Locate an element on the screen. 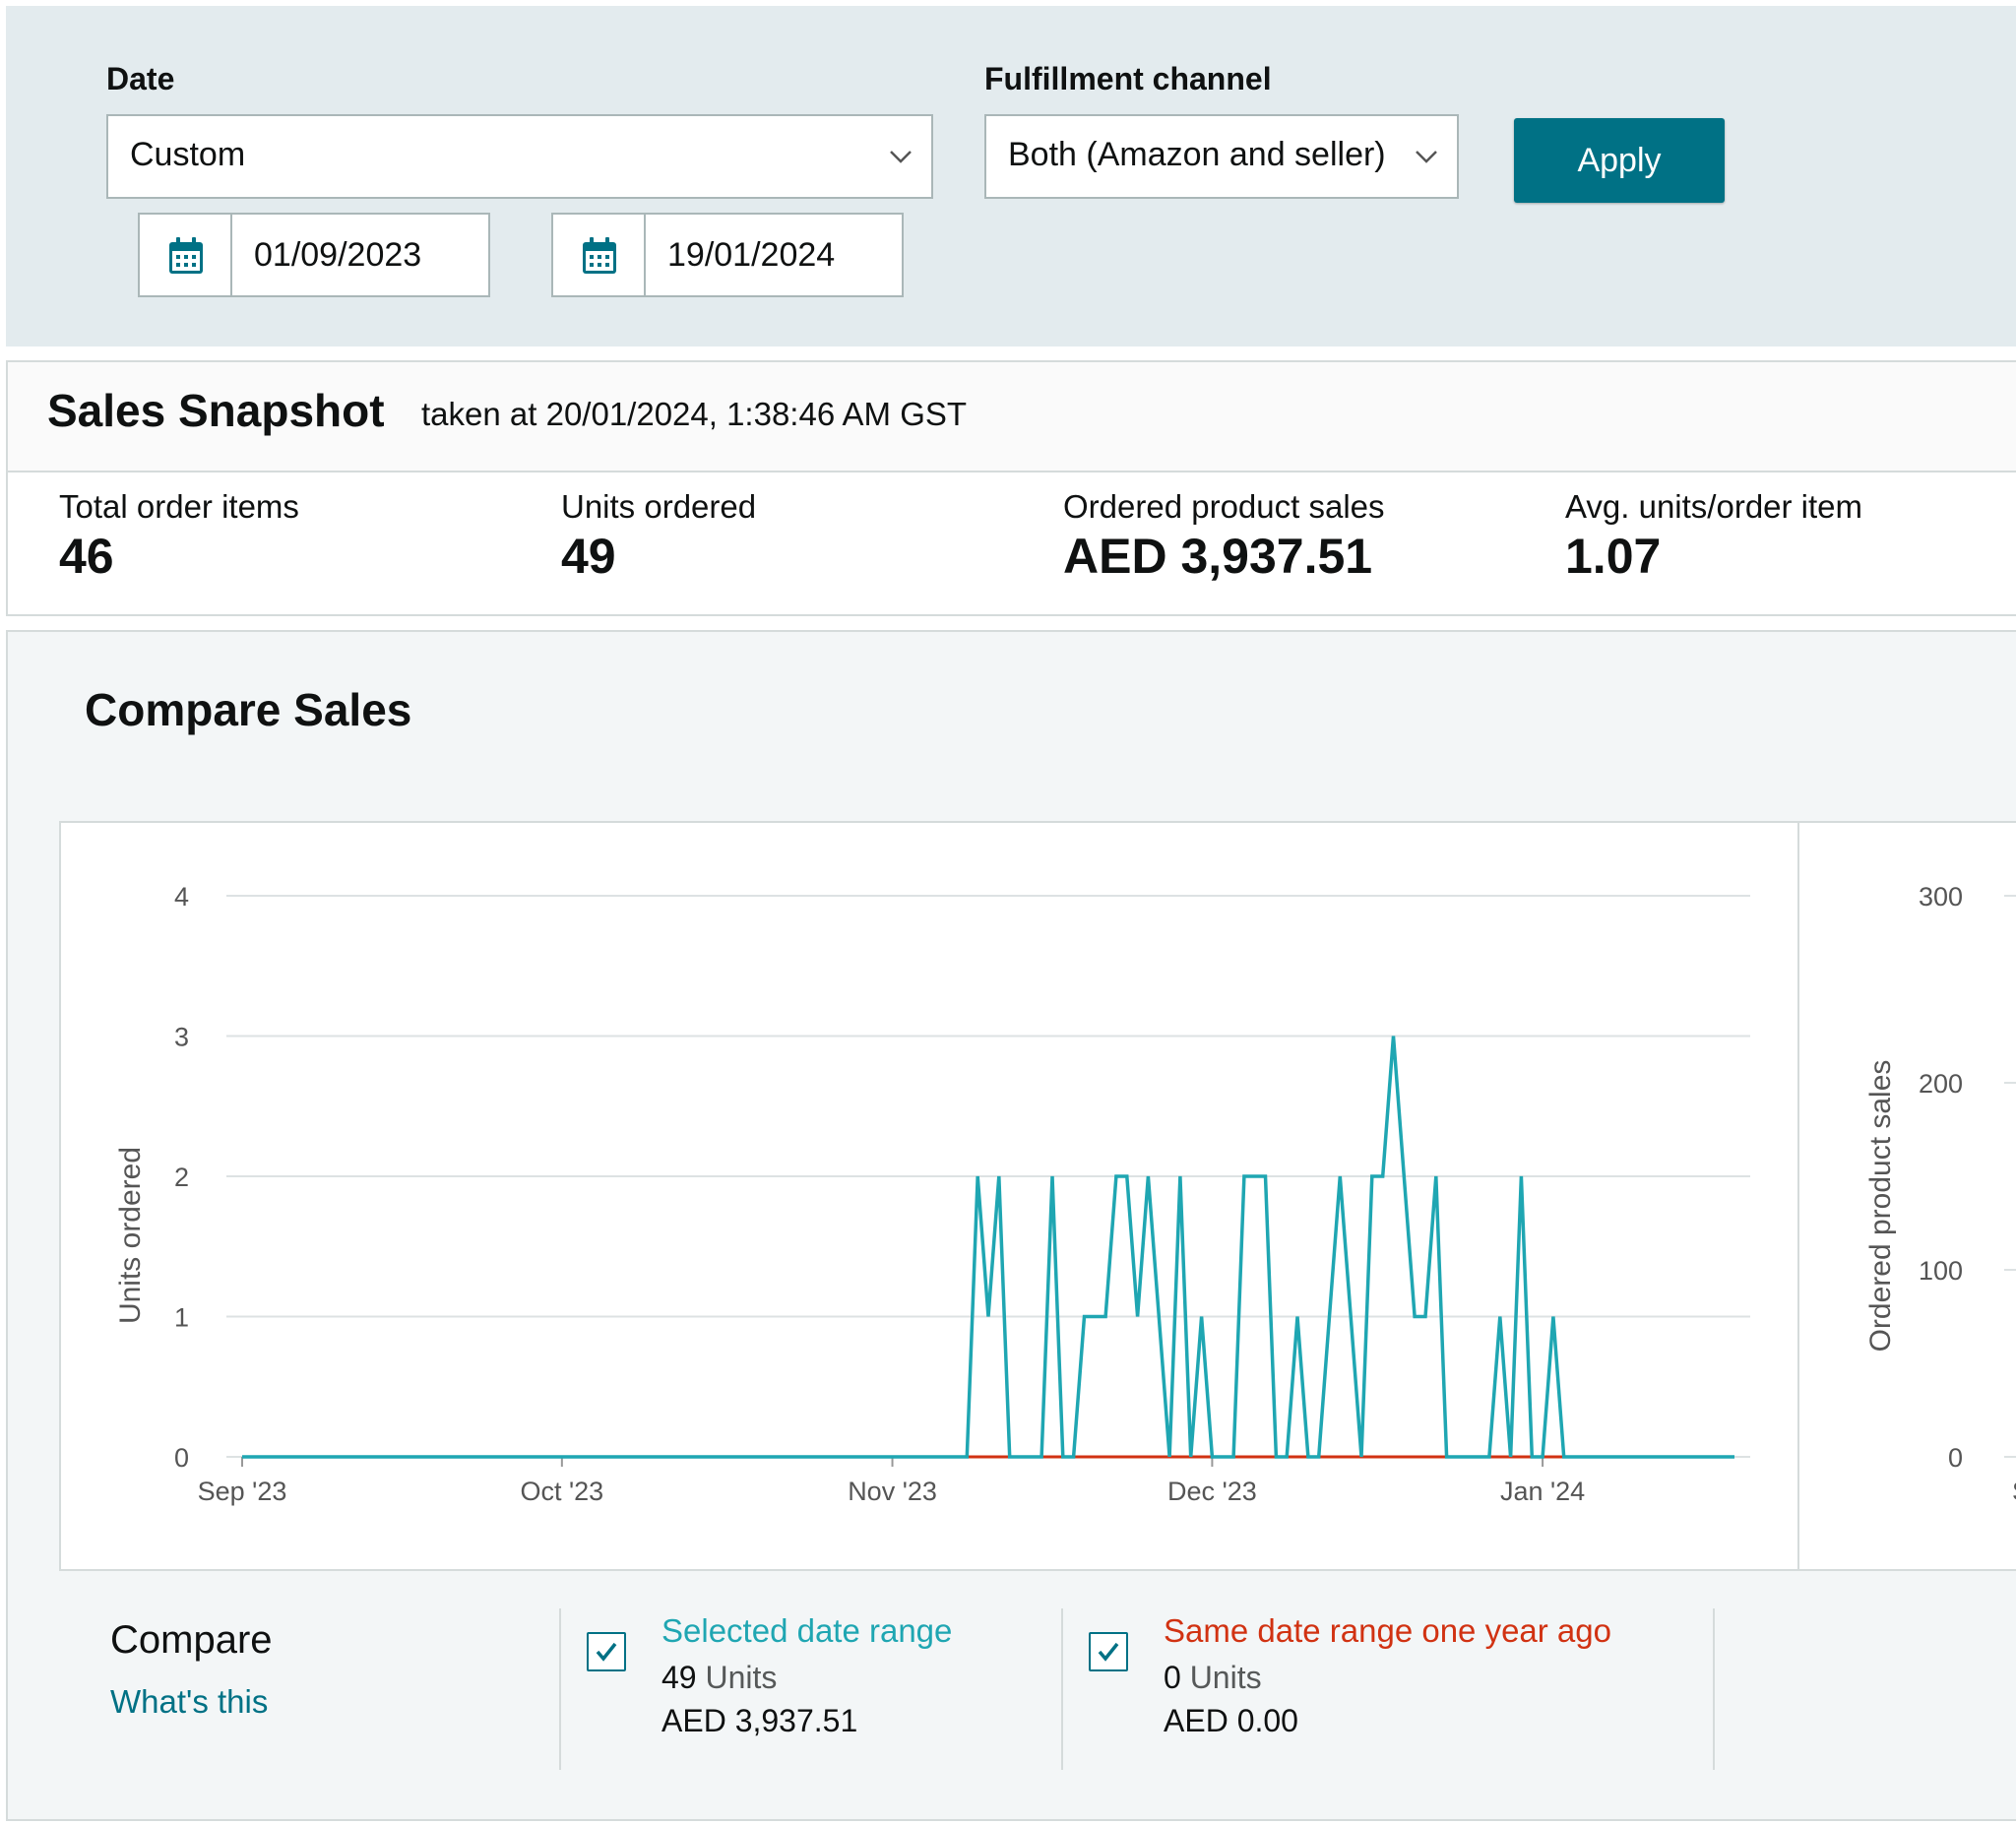  date-label: Date is located at coordinates (140, 79).